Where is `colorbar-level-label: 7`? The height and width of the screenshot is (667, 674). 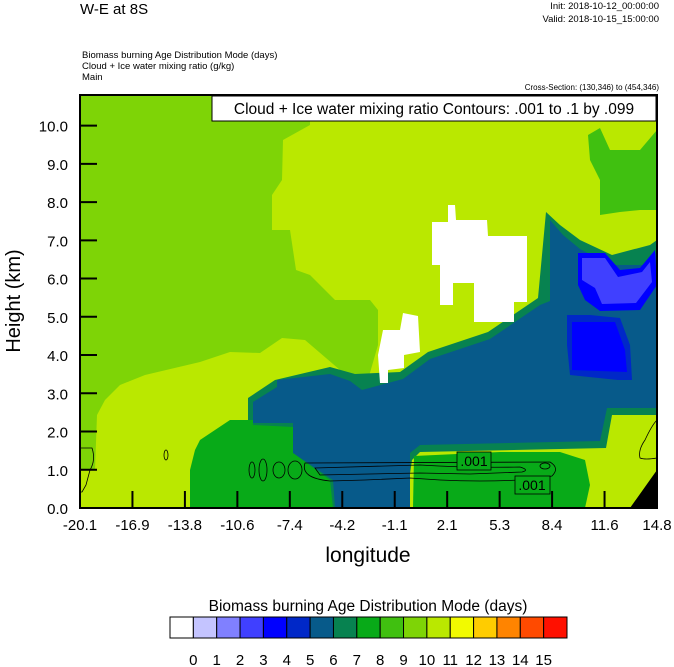
colorbar-level-label: 7 is located at coordinates (357, 659).